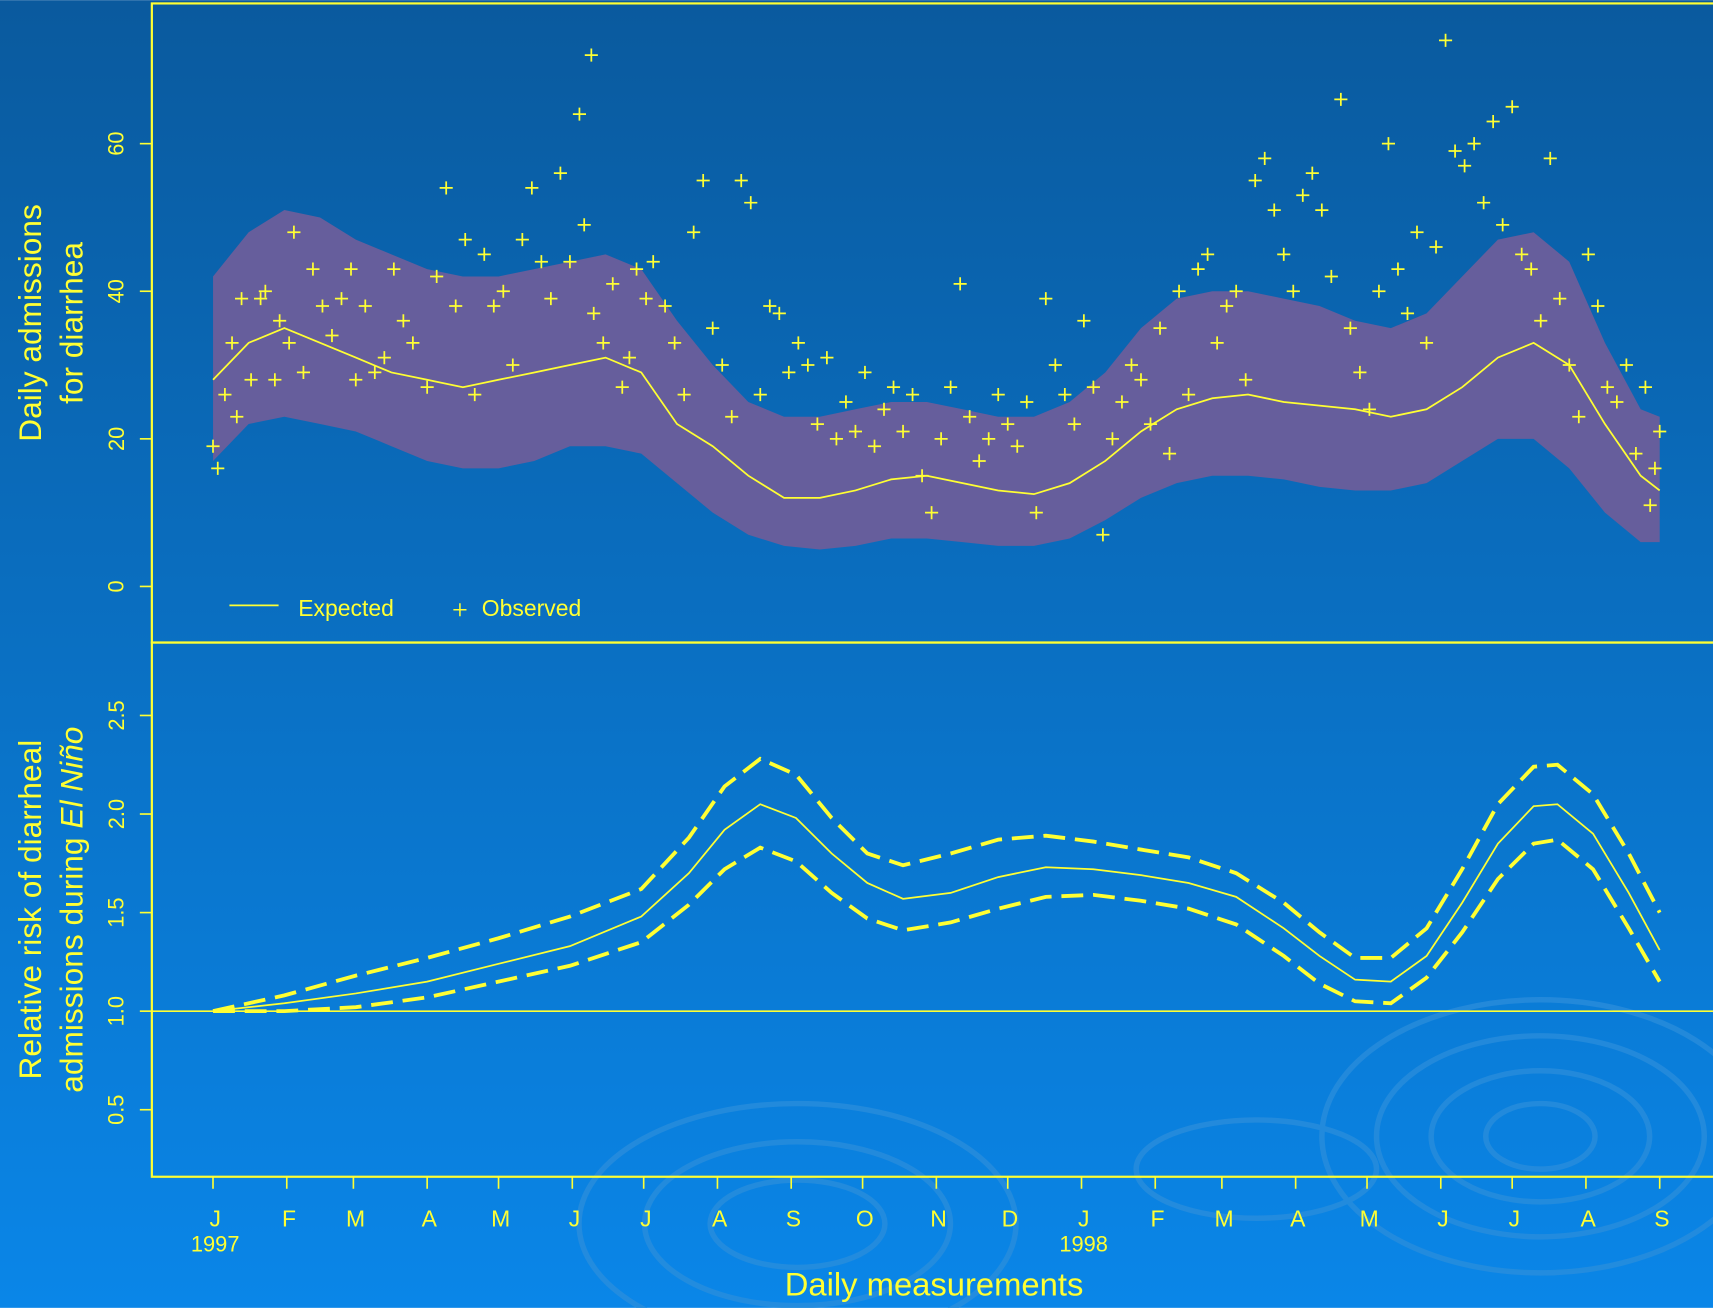 This screenshot has width=1713, height=1308. What do you see at coordinates (934, 1284) in the screenshot?
I see `x-axis-label: Daily measurements` at bounding box center [934, 1284].